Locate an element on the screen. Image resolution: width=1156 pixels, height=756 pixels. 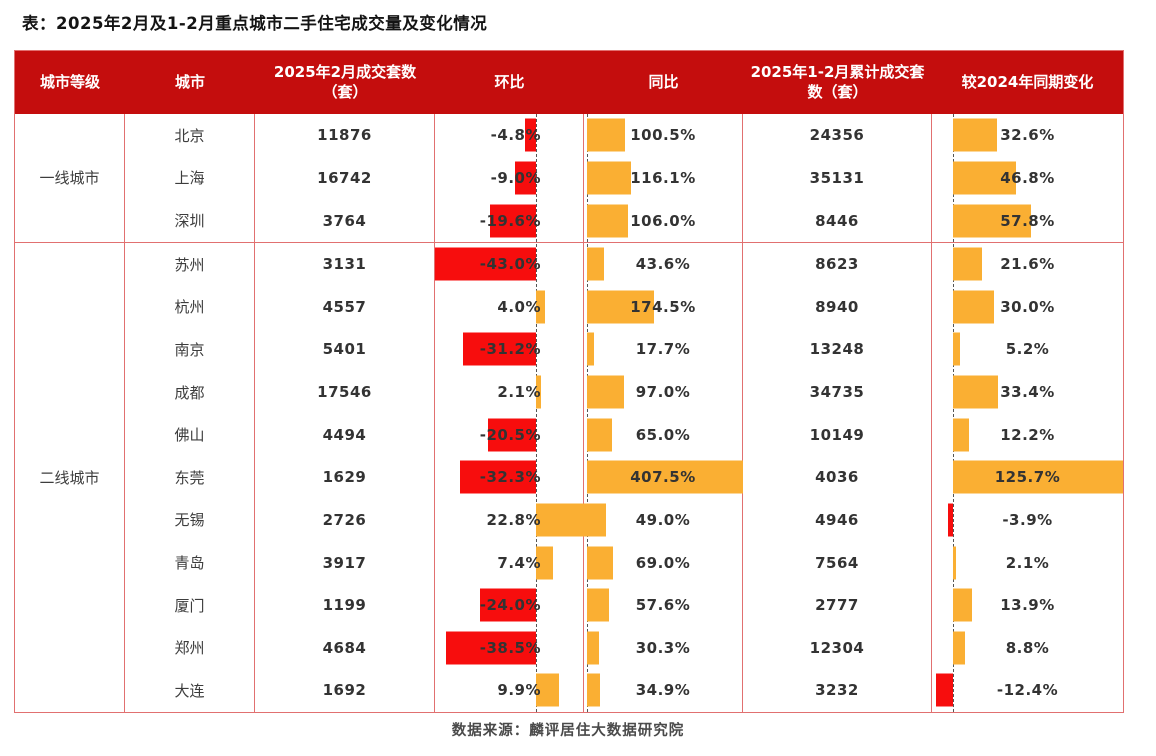
yoy-change-cell: 43.6% is located at coordinates (663, 264).